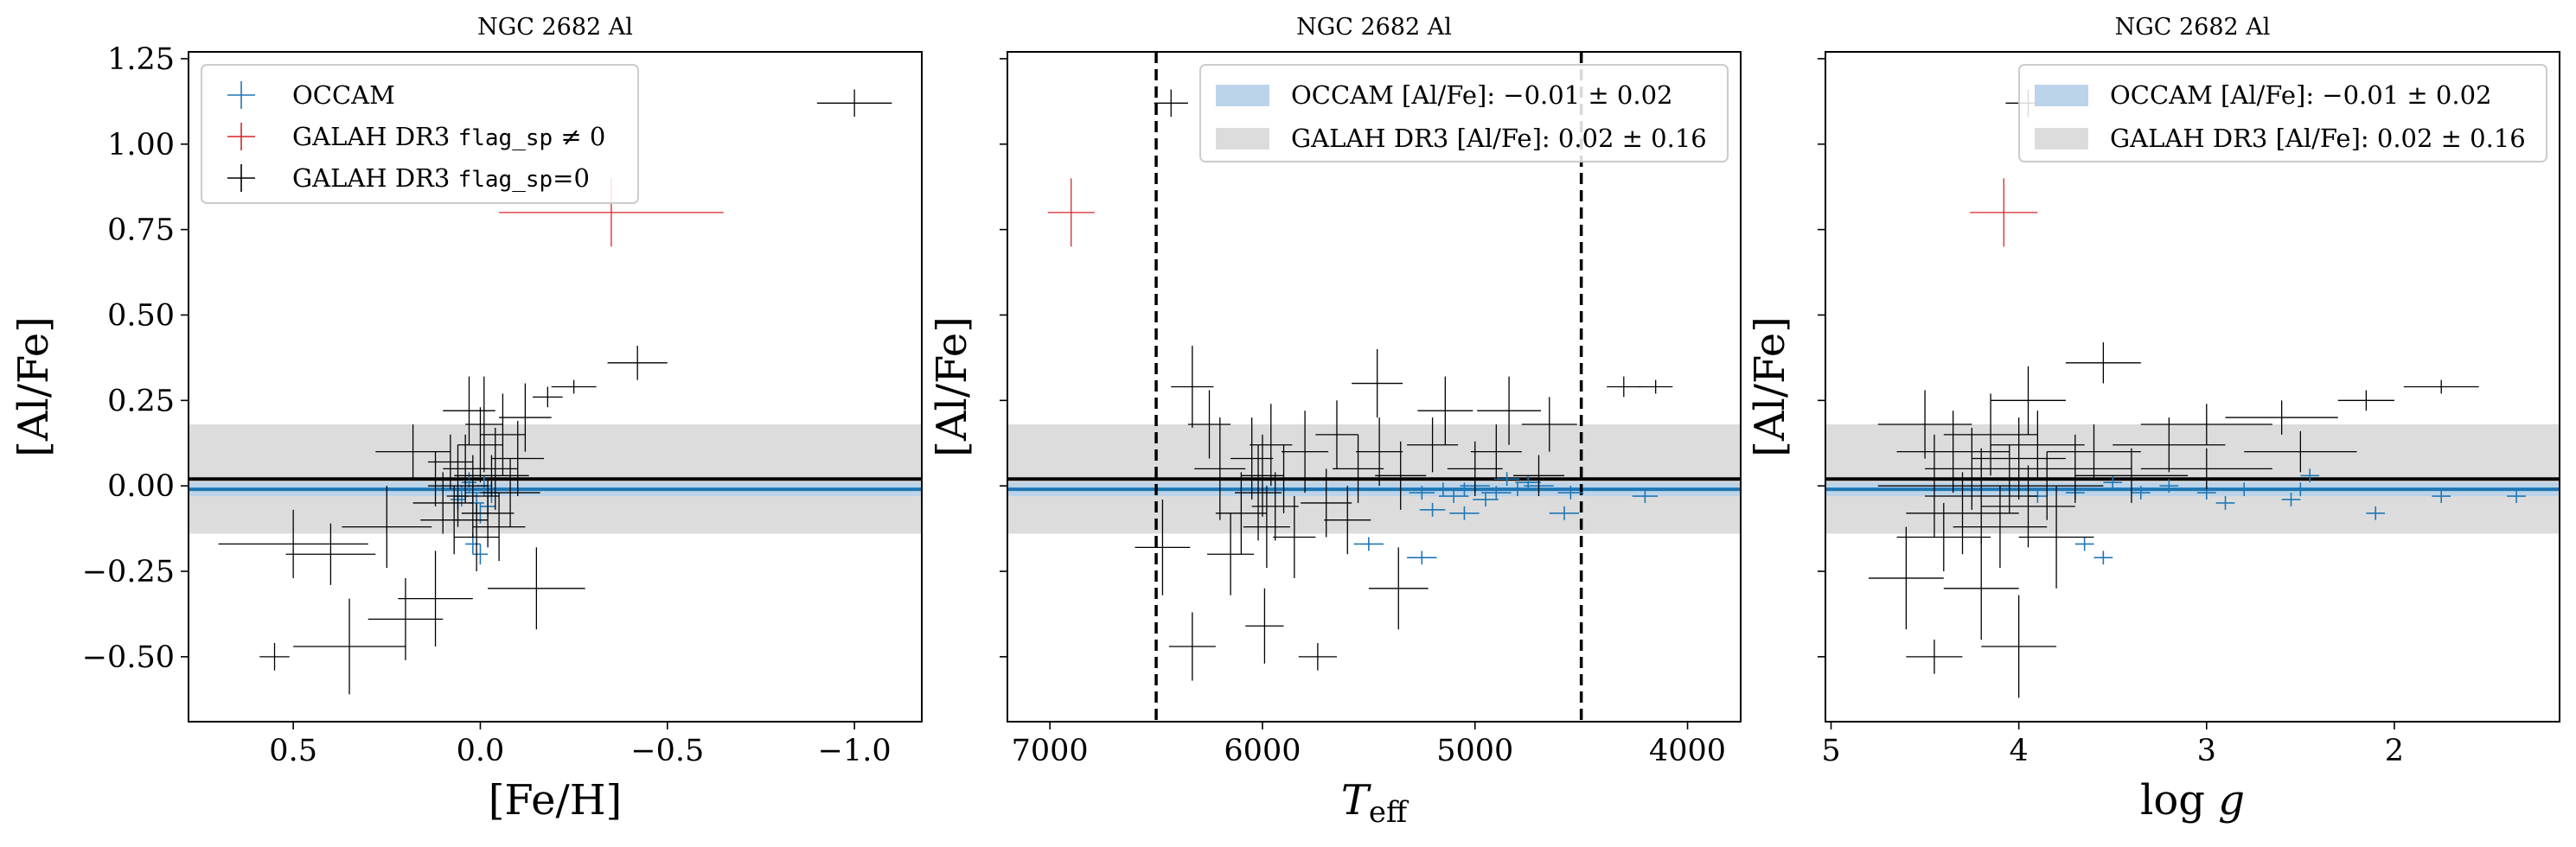 This screenshot has height=847, width=2576. I want to click on x-tick-label: 3, so click(2207, 751).